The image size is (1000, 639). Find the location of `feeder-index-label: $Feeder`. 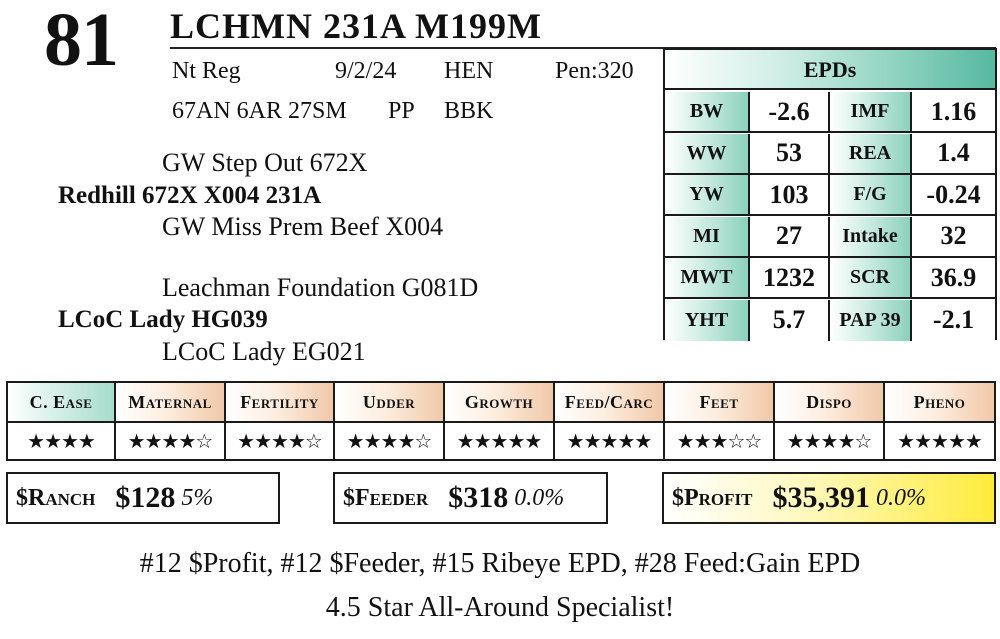

feeder-index-label: $Feeder is located at coordinates (386, 497).